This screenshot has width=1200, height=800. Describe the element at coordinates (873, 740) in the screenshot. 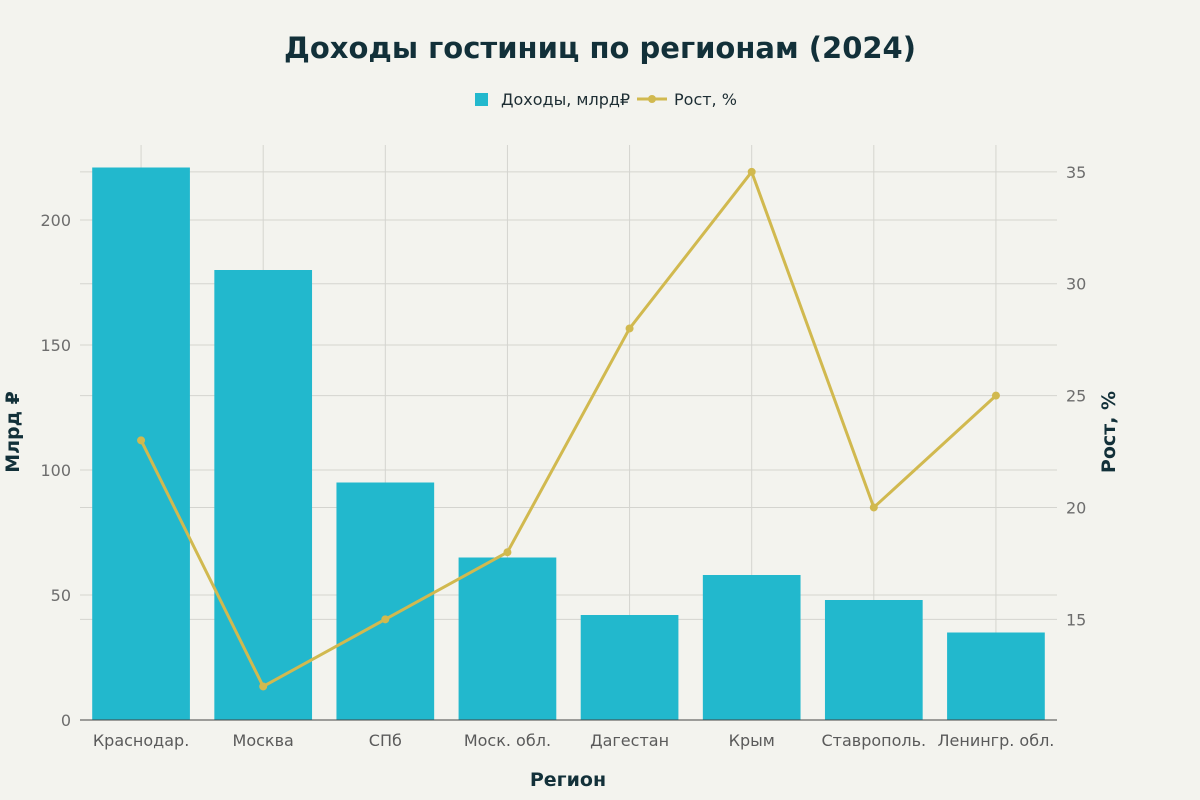

I see `x-tick-label: Ставрополь.` at that location.